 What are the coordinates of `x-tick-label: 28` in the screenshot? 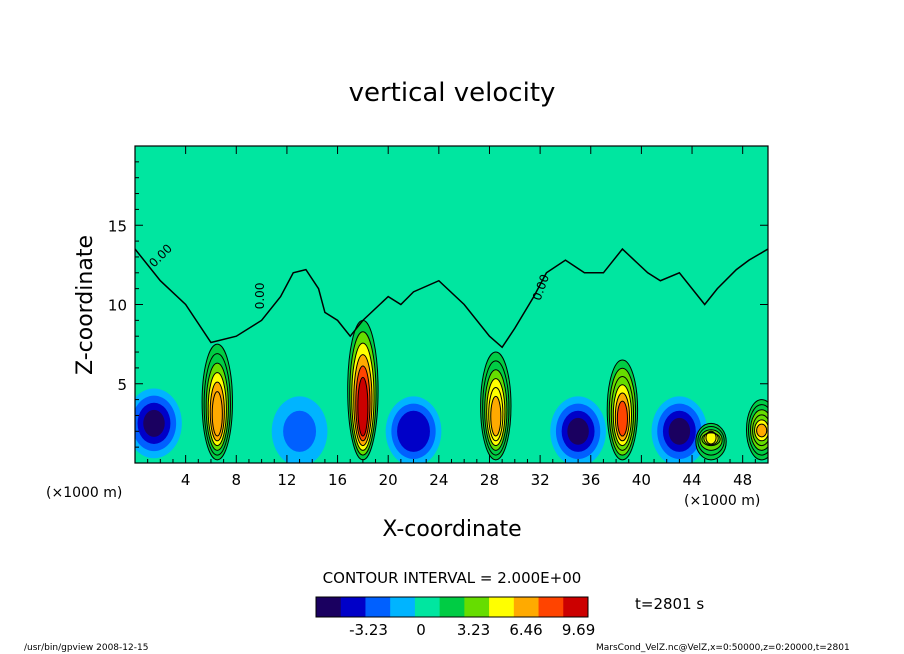 It's located at (489, 480).